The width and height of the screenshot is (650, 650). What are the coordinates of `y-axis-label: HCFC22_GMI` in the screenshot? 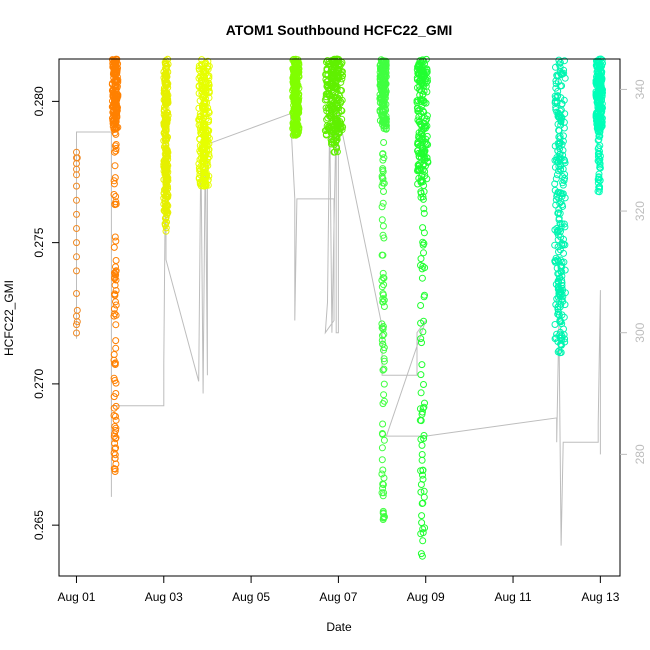 It's located at (9, 318).